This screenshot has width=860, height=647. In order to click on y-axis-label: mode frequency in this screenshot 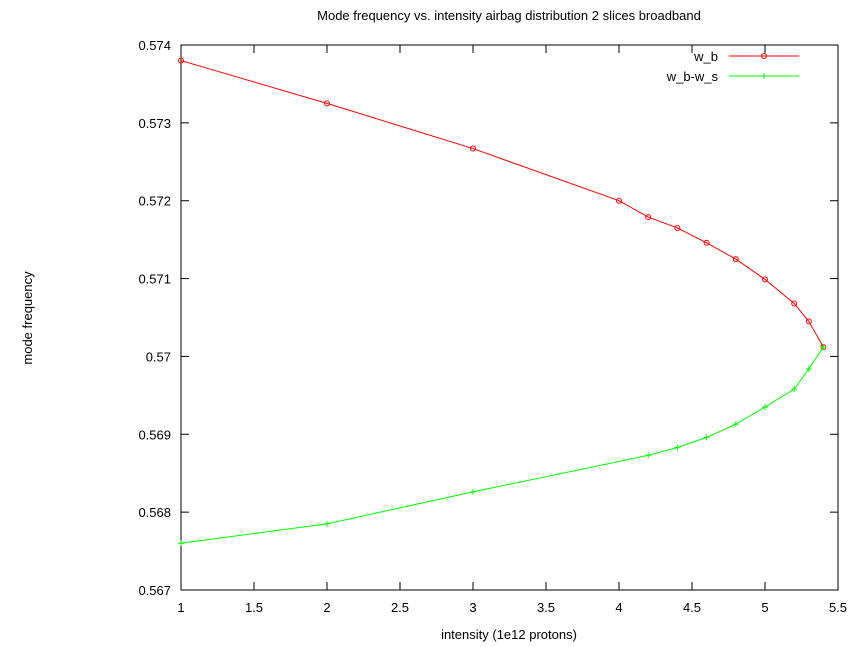, I will do `click(27, 318)`.